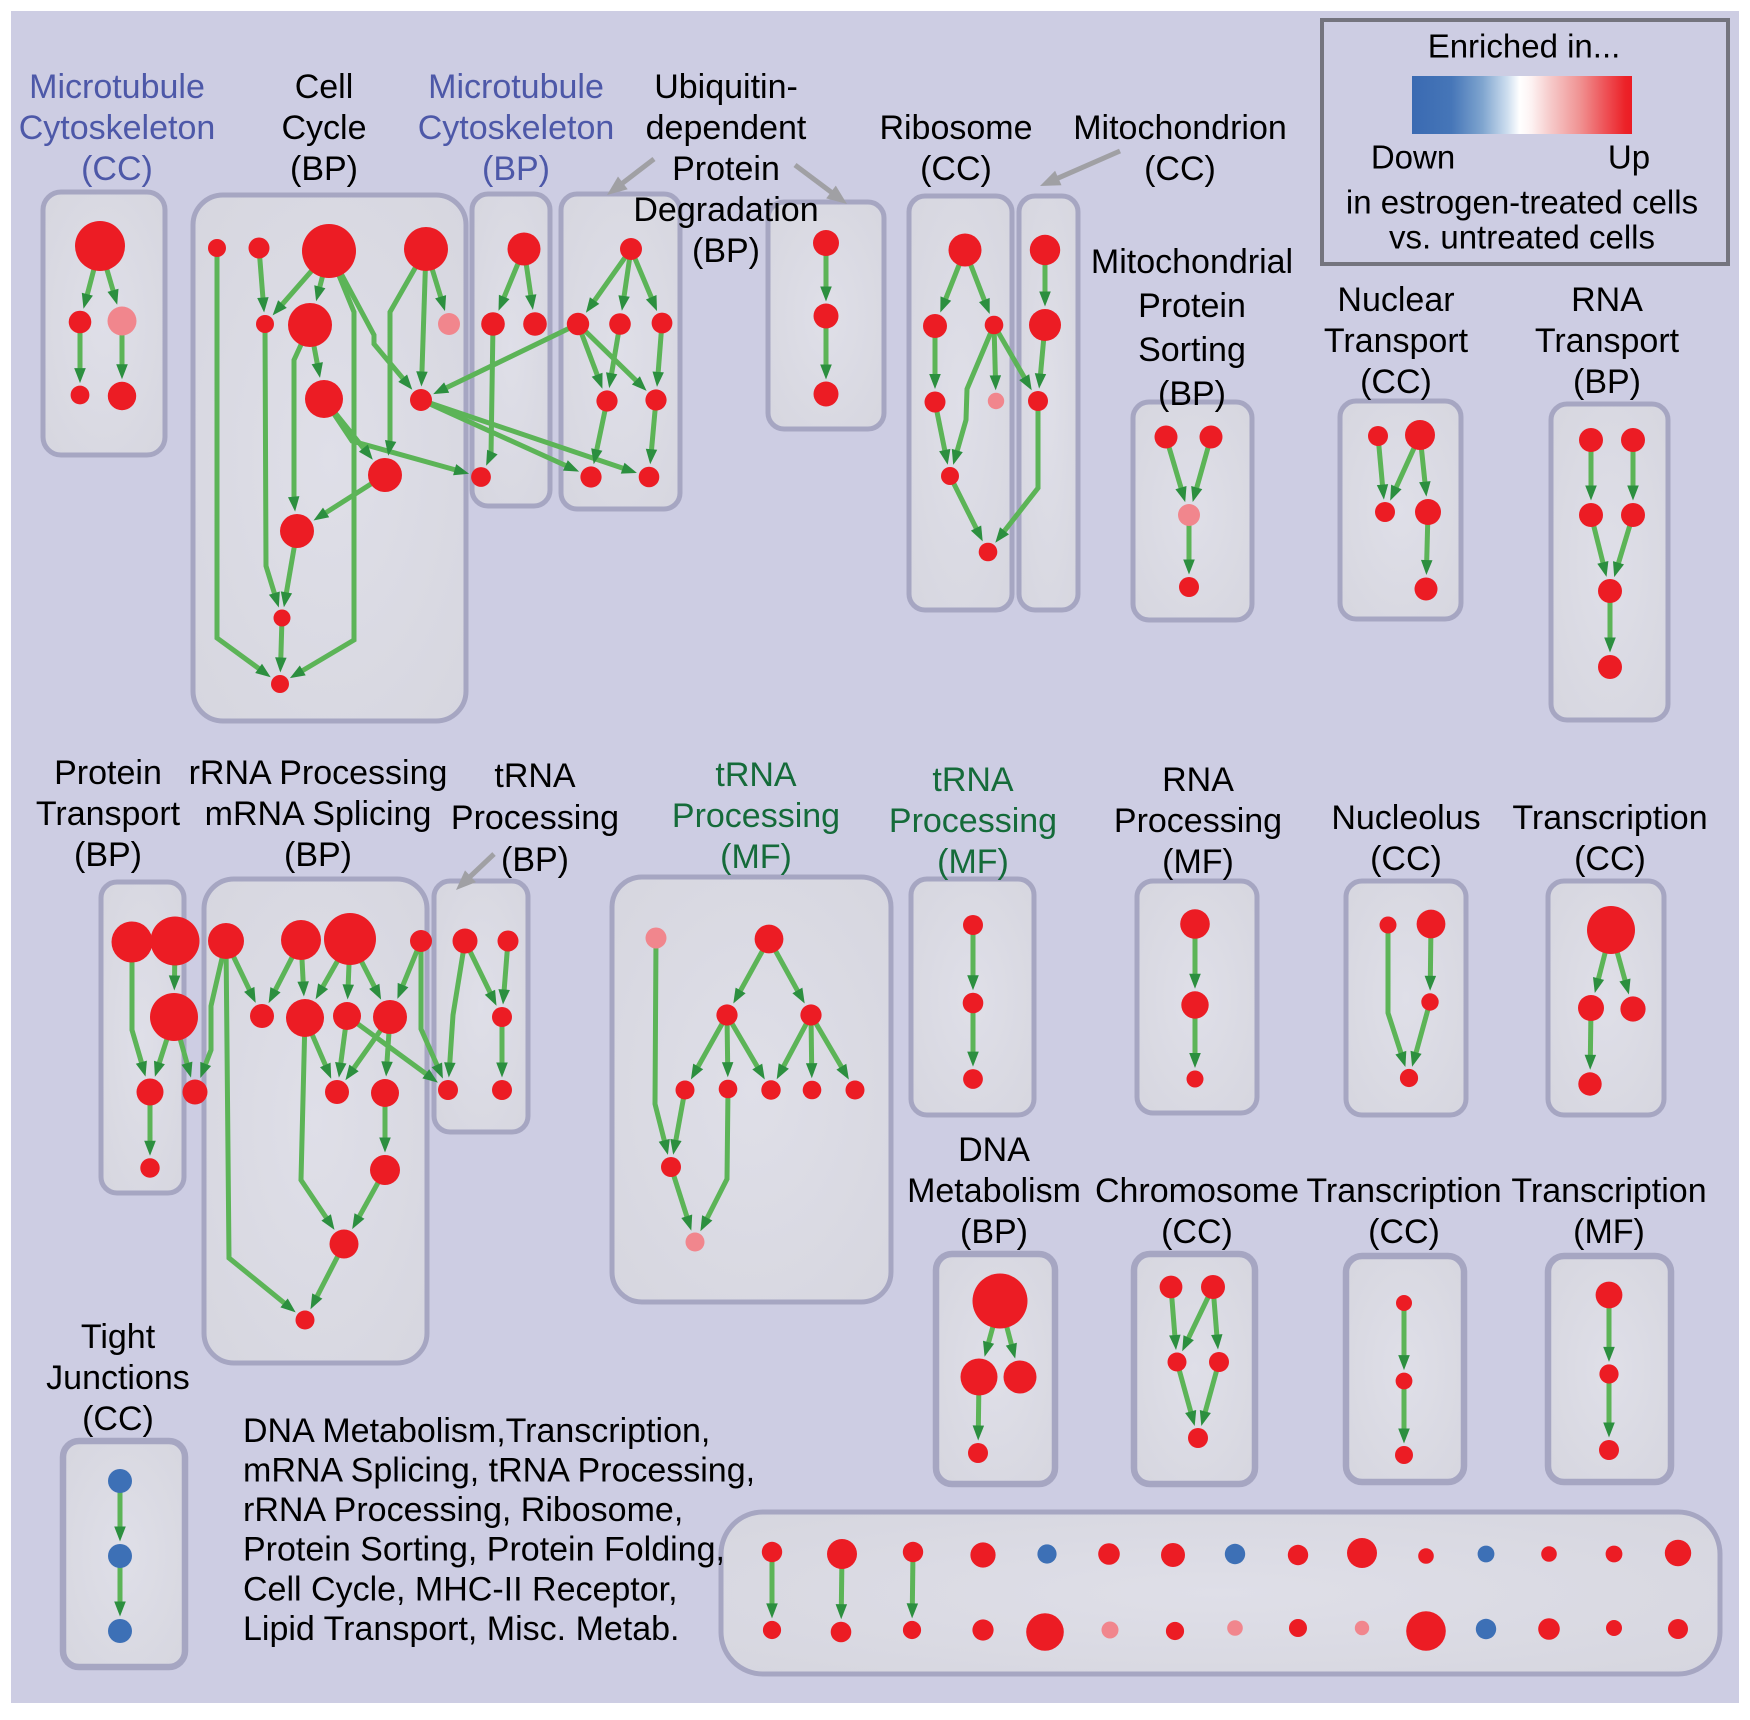  I want to click on svg-text: mRNA Splicing, so click(318, 814).